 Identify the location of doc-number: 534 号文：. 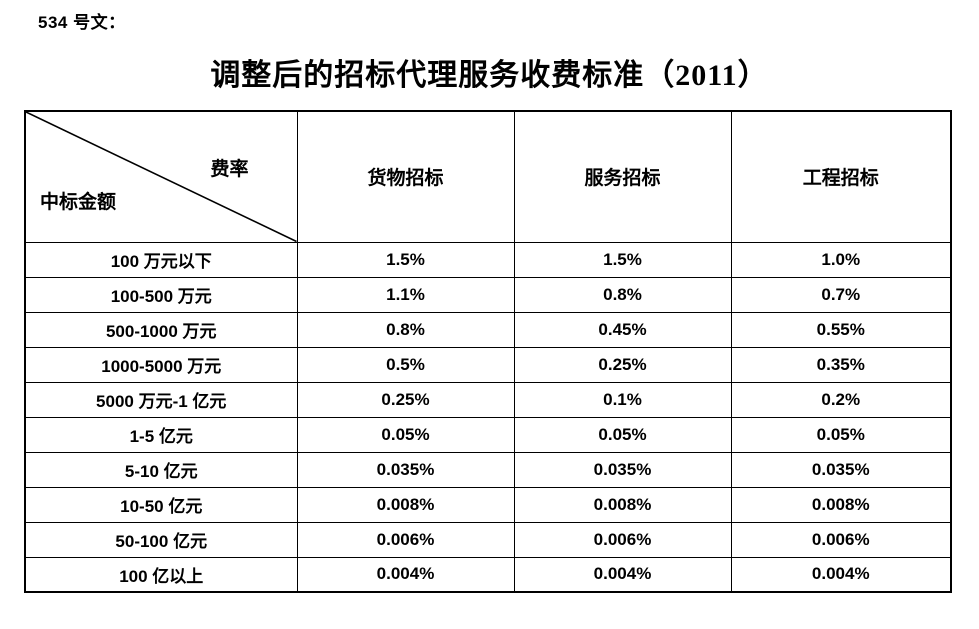
(82, 22).